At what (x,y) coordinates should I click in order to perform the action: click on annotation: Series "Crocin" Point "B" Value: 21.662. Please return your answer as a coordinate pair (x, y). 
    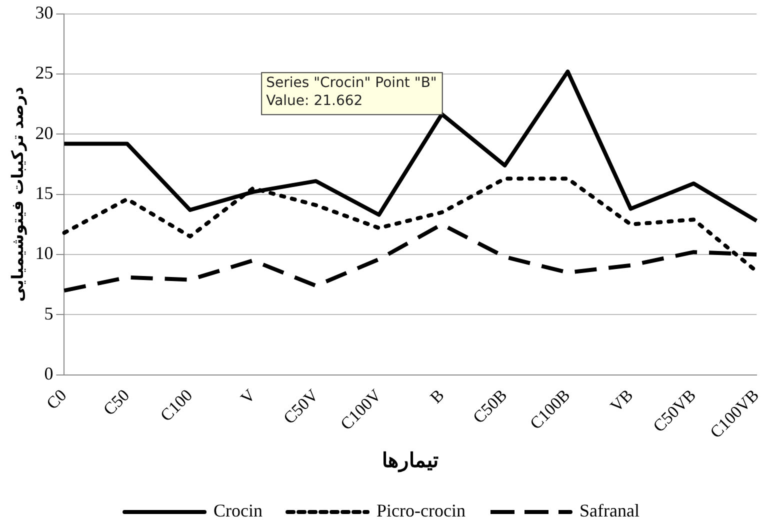
    Looking at the image, I should click on (351, 91).